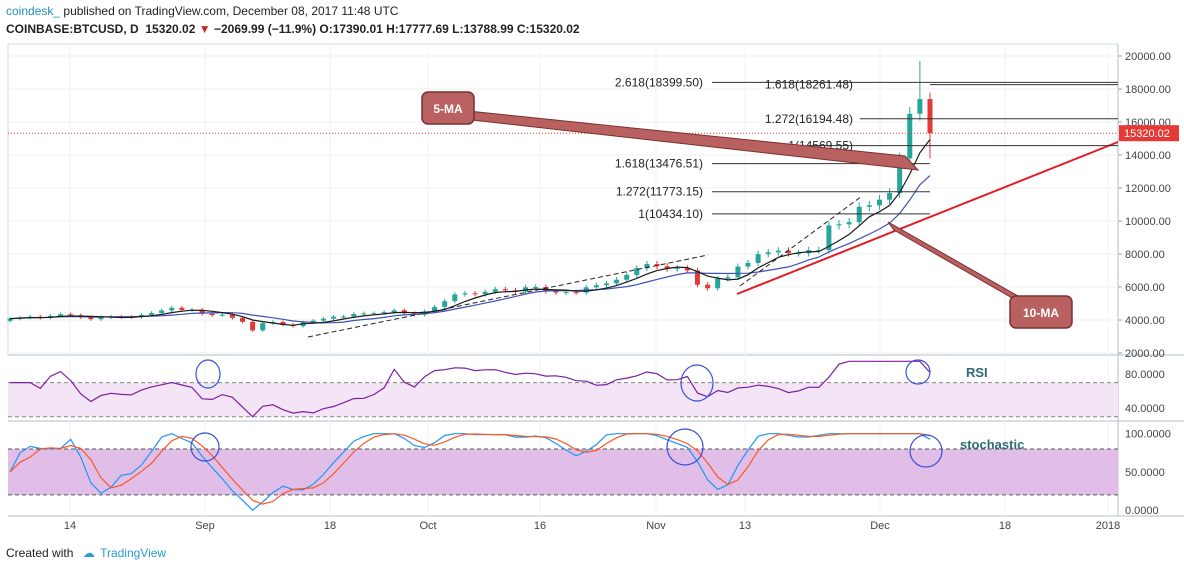 This screenshot has width=1184, height=571. I want to click on callout-10ma-label: 10-MA, so click(1041, 313).